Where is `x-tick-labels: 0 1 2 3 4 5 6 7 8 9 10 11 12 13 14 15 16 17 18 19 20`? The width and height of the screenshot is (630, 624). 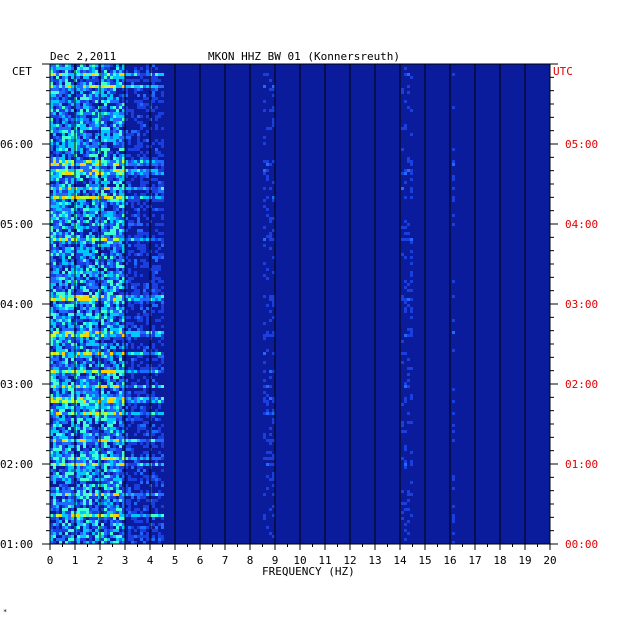 x-tick-labels: 0 1 2 3 4 5 6 7 8 9 10 11 12 13 14 15 16 17 18 19 20 is located at coordinates (302, 560).